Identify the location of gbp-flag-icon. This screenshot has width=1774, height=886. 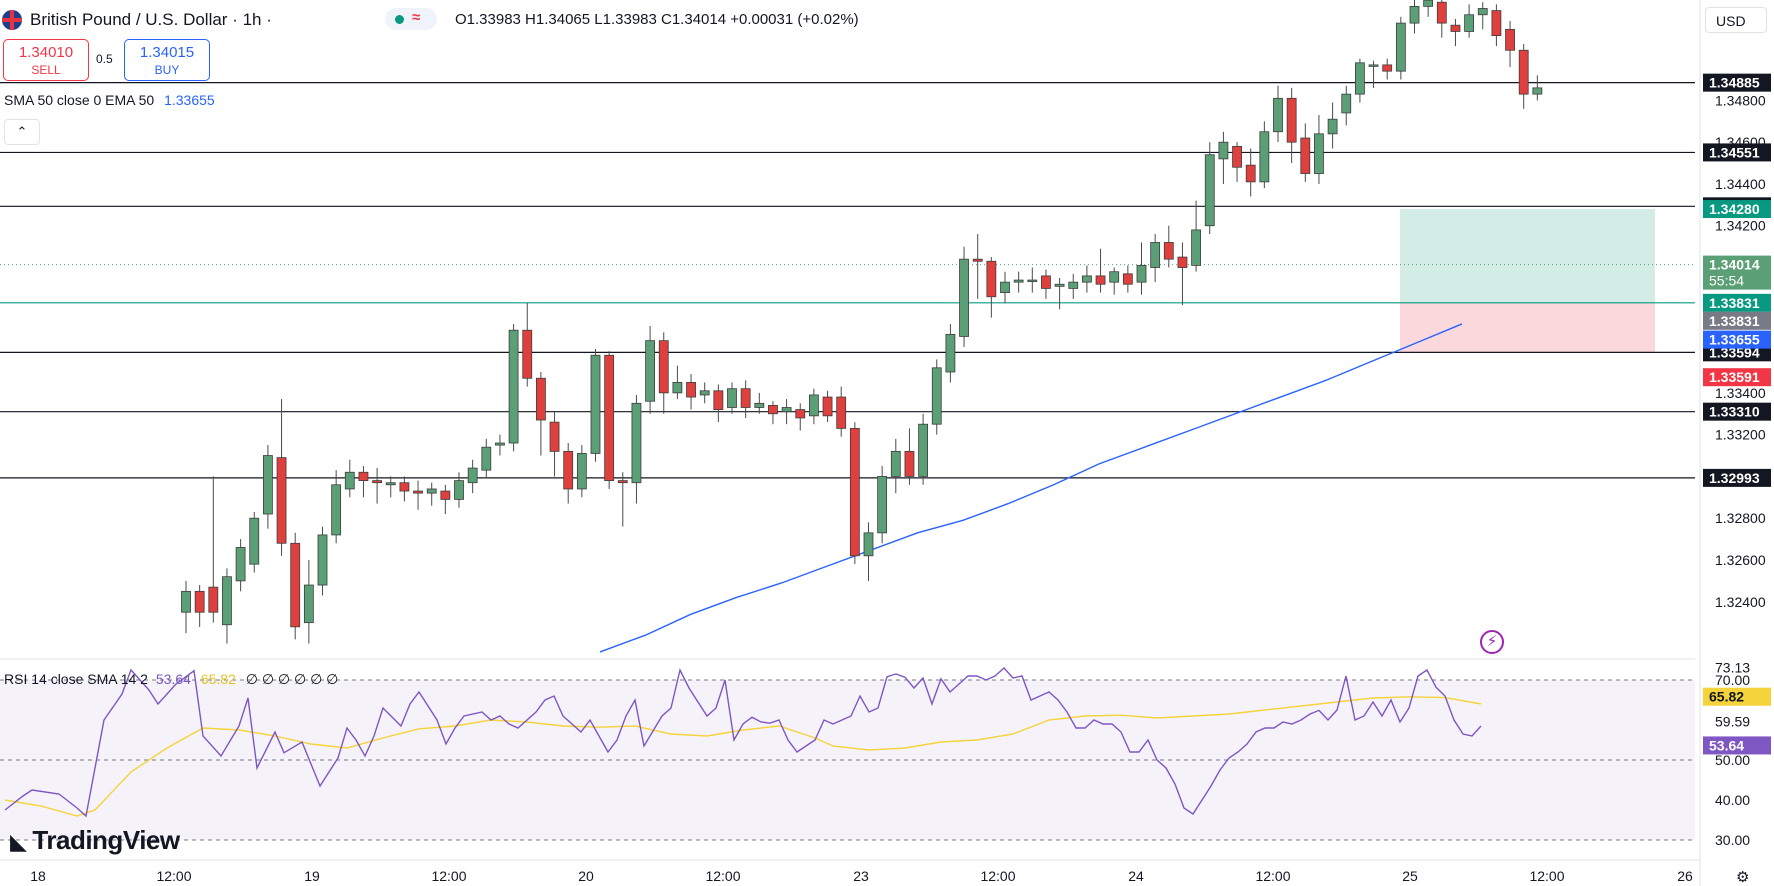
(12, 20).